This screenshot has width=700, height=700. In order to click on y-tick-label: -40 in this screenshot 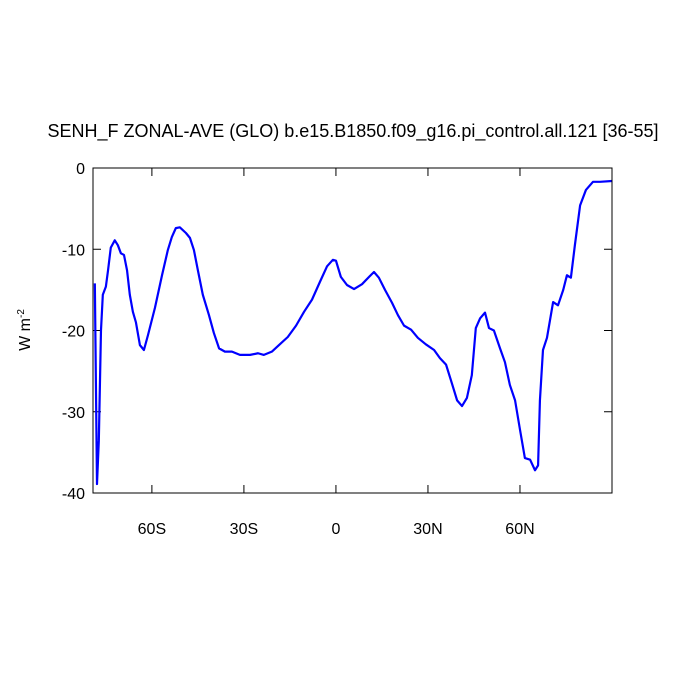, I will do `click(73, 494)`.